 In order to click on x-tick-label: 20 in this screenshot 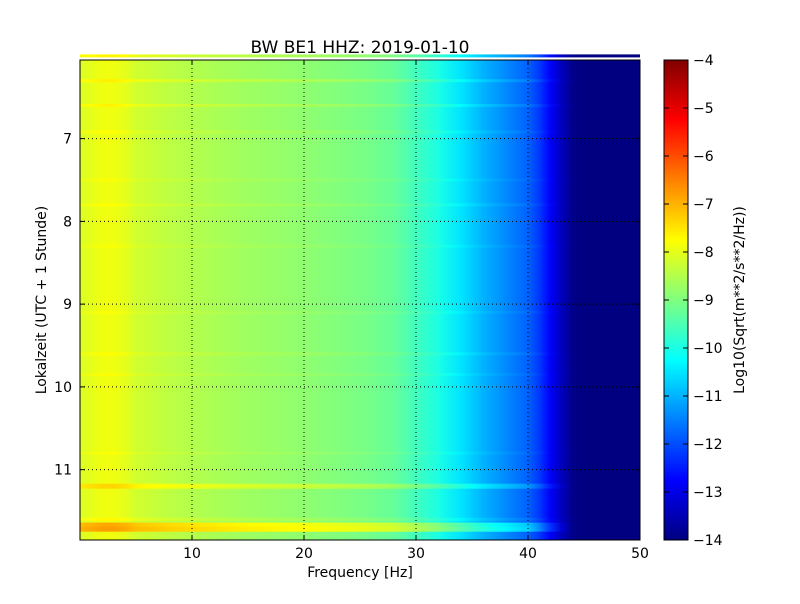, I will do `click(304, 554)`.